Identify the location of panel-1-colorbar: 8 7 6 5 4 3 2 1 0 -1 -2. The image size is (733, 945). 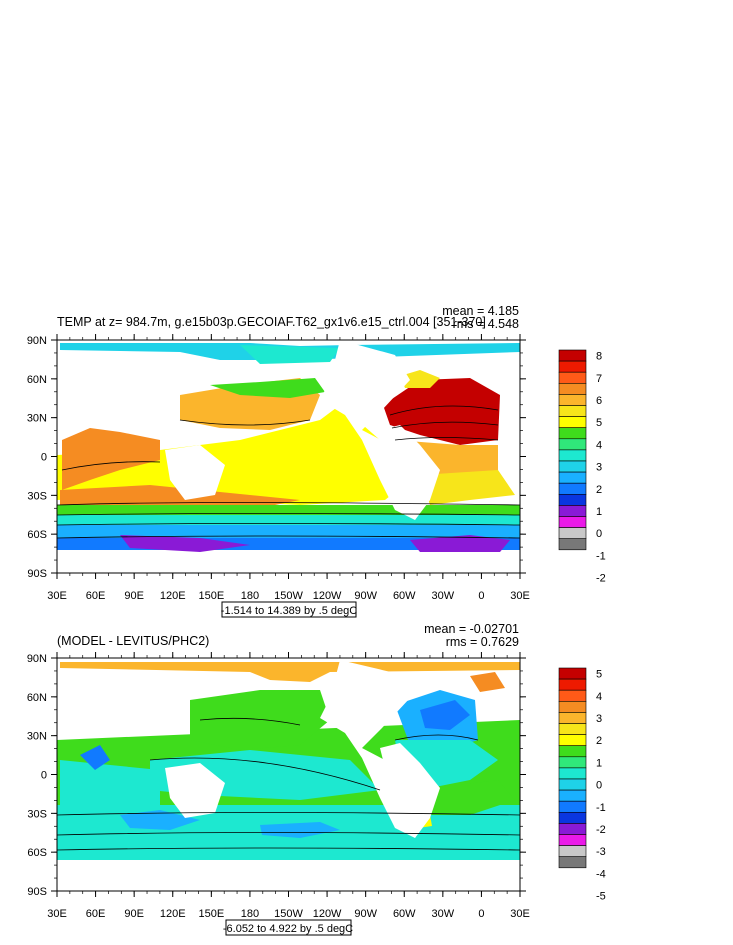
(582, 467).